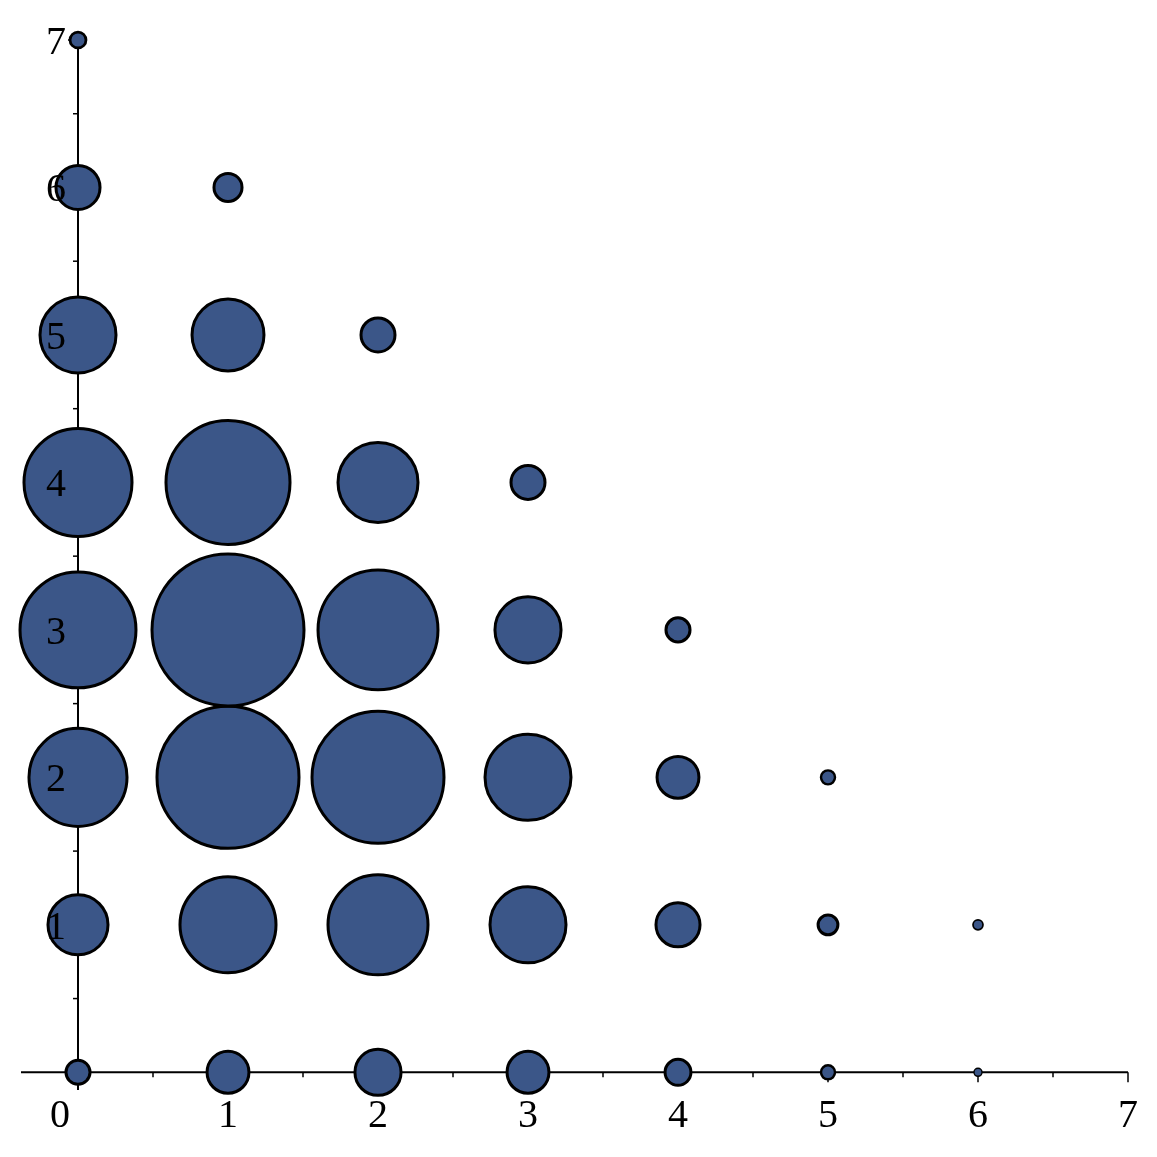 Image resolution: width=1157 pixels, height=1157 pixels. What do you see at coordinates (56, 778) in the screenshot?
I see `y-tick-label: 2` at bounding box center [56, 778].